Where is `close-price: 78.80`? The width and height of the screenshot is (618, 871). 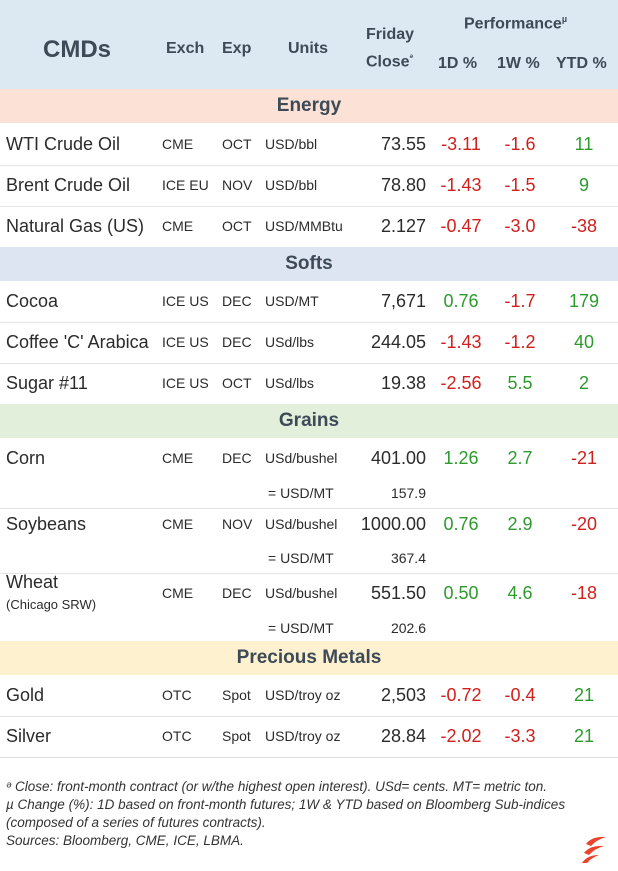
close-price: 78.80 is located at coordinates (403, 185).